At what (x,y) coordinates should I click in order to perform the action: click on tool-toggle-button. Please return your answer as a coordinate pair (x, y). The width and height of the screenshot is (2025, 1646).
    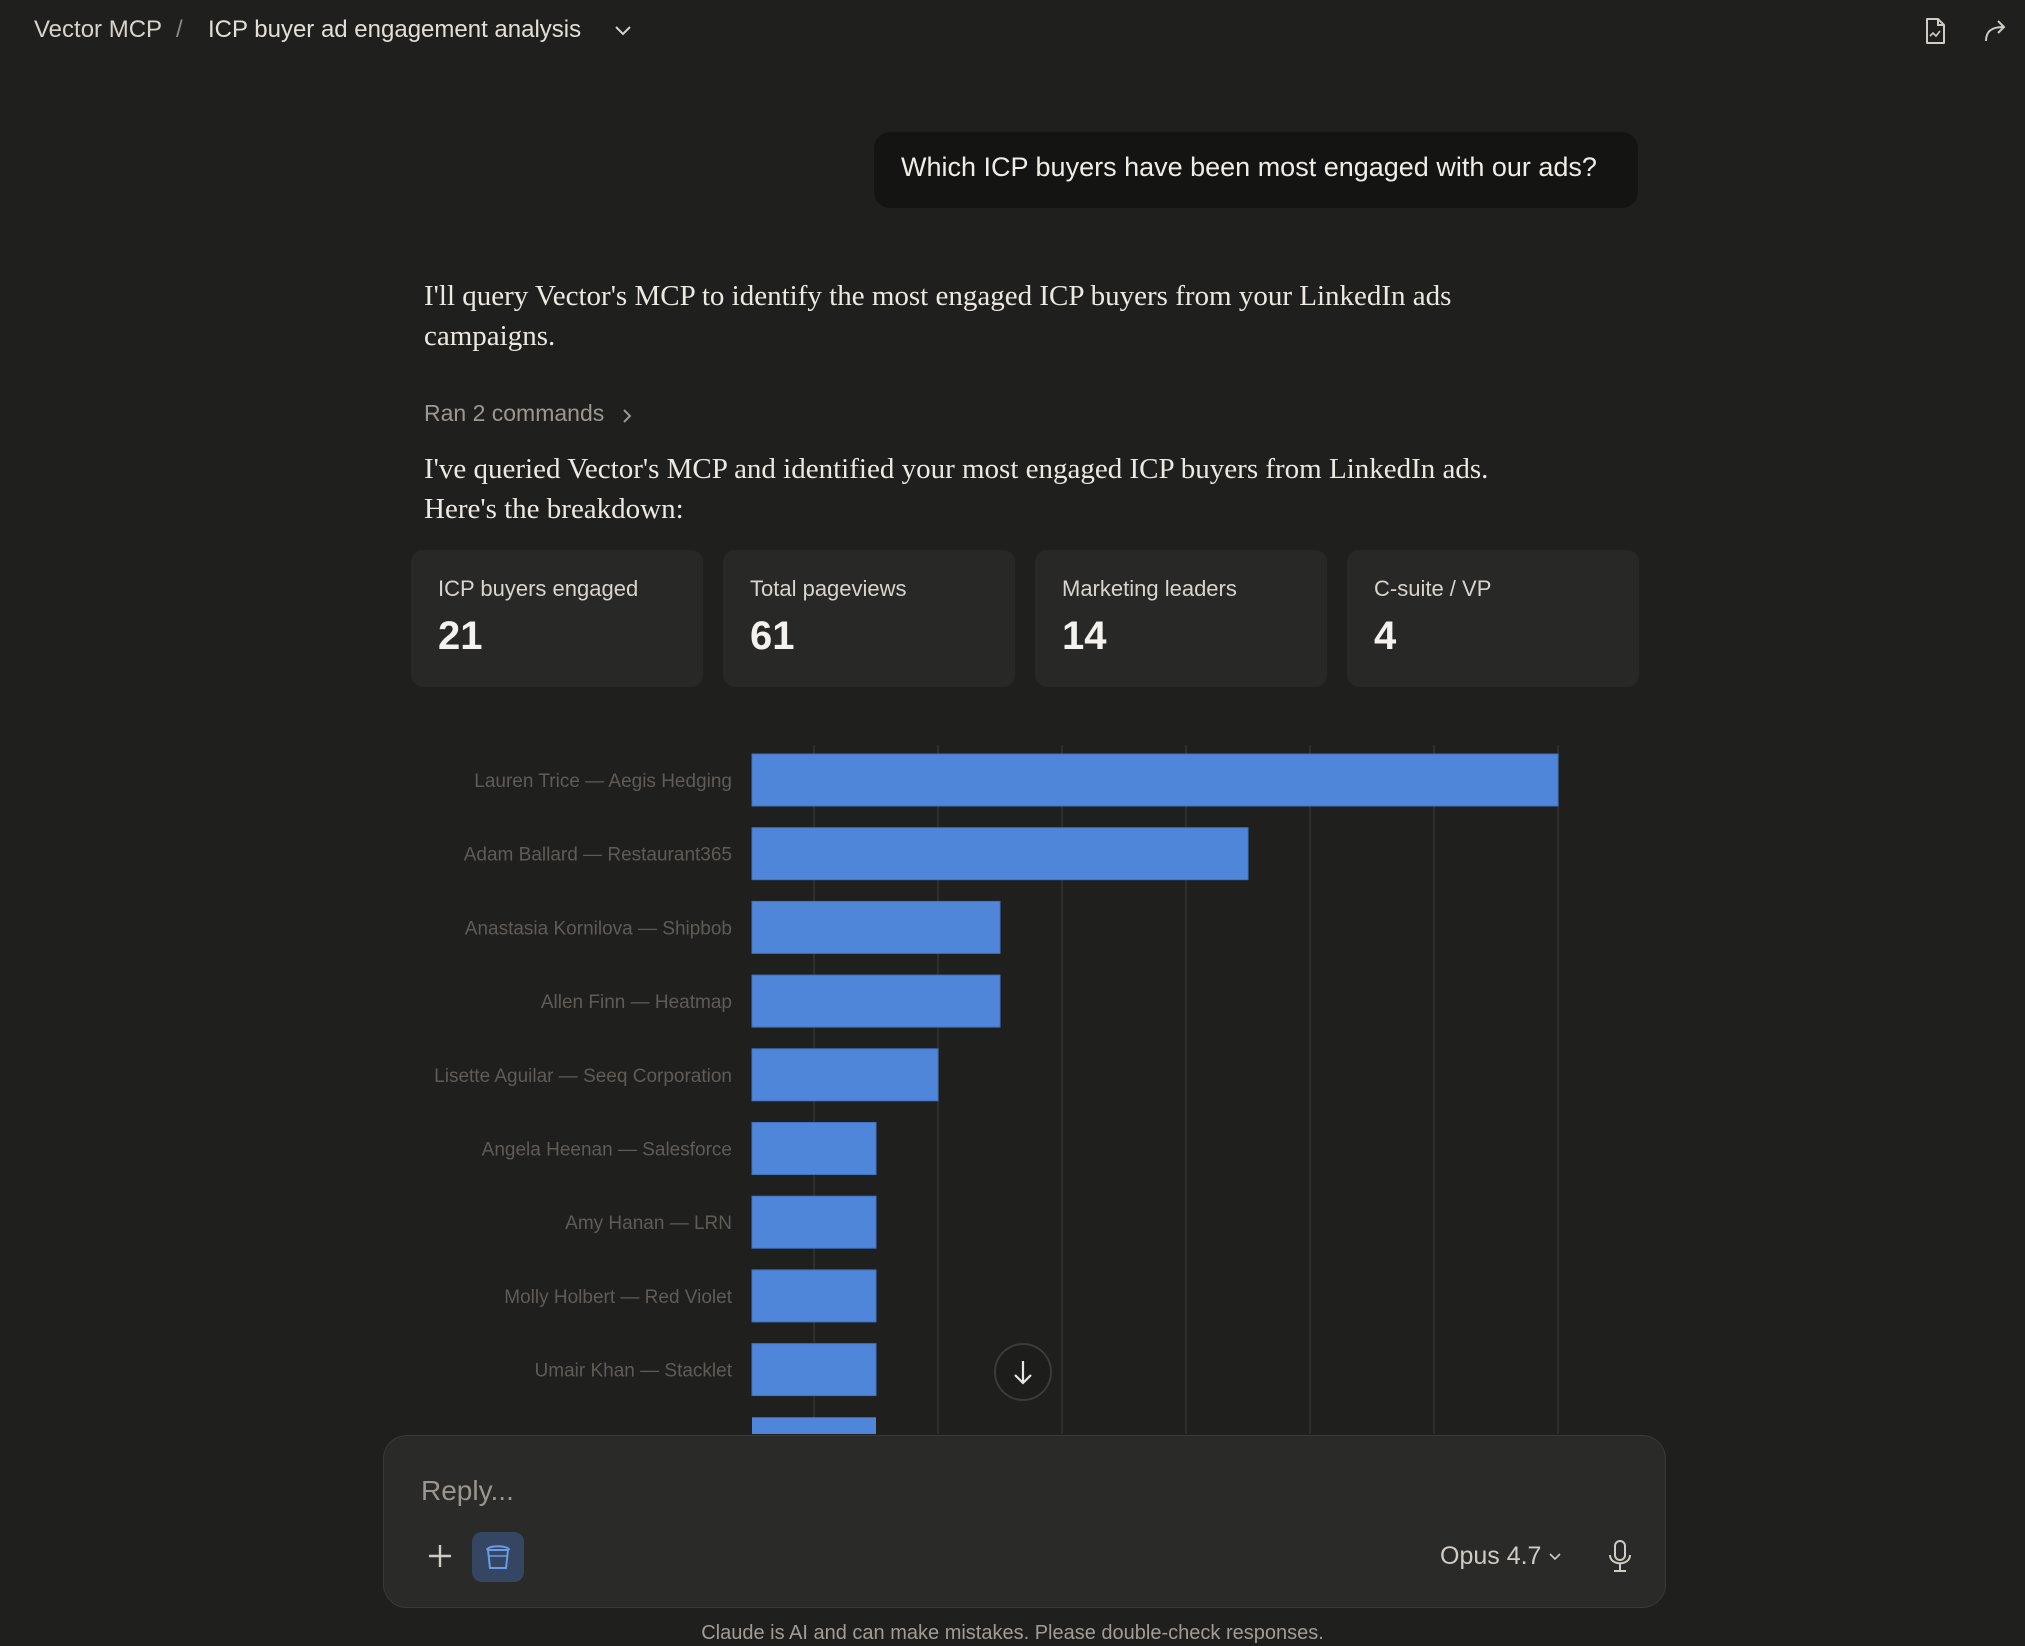
    Looking at the image, I should click on (498, 1557).